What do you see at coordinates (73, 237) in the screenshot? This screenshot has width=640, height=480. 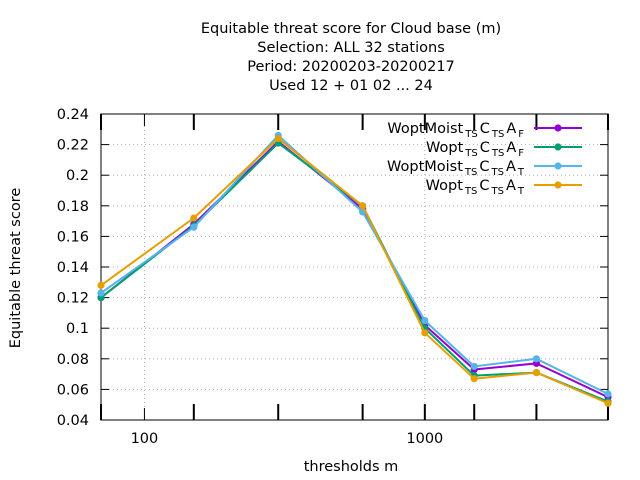 I see `y-tick-label: 0.16` at bounding box center [73, 237].